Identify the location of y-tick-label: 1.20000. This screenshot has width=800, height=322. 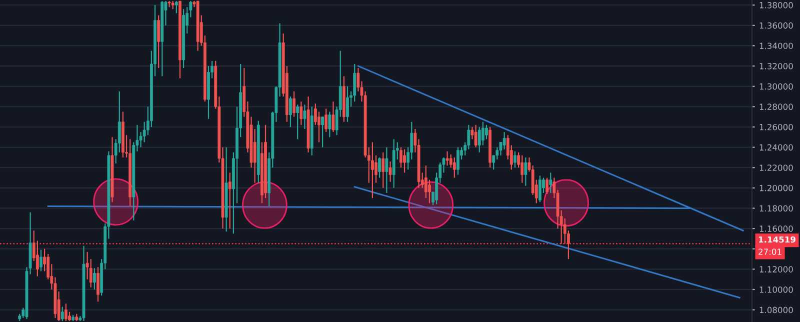
(776, 188).